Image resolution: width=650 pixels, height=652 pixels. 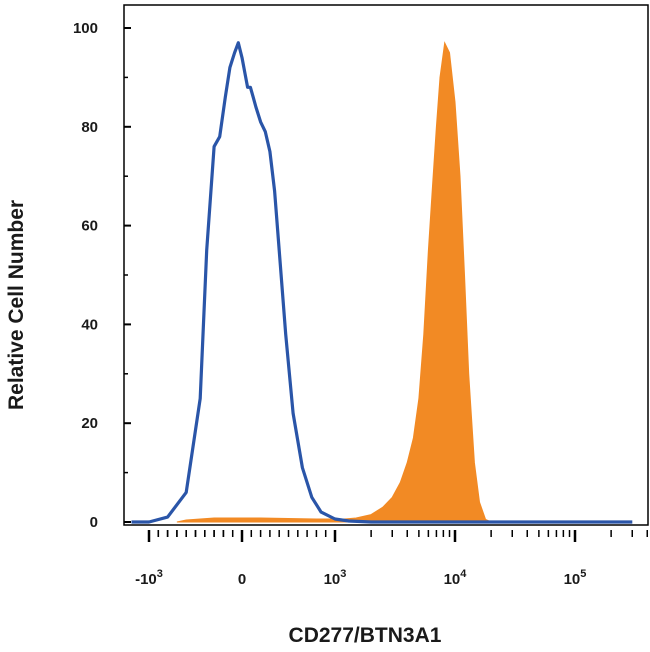 What do you see at coordinates (391, 559) in the screenshot?
I see `x-axis: -103 0 10³ 10⁴ 10⁵` at bounding box center [391, 559].